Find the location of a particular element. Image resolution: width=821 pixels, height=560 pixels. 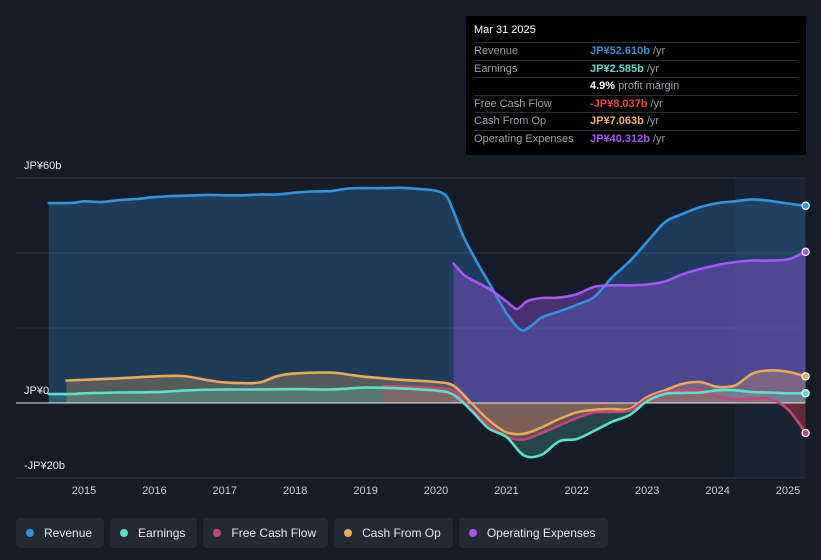

y-tick-label: JP¥0 is located at coordinates (37, 391).